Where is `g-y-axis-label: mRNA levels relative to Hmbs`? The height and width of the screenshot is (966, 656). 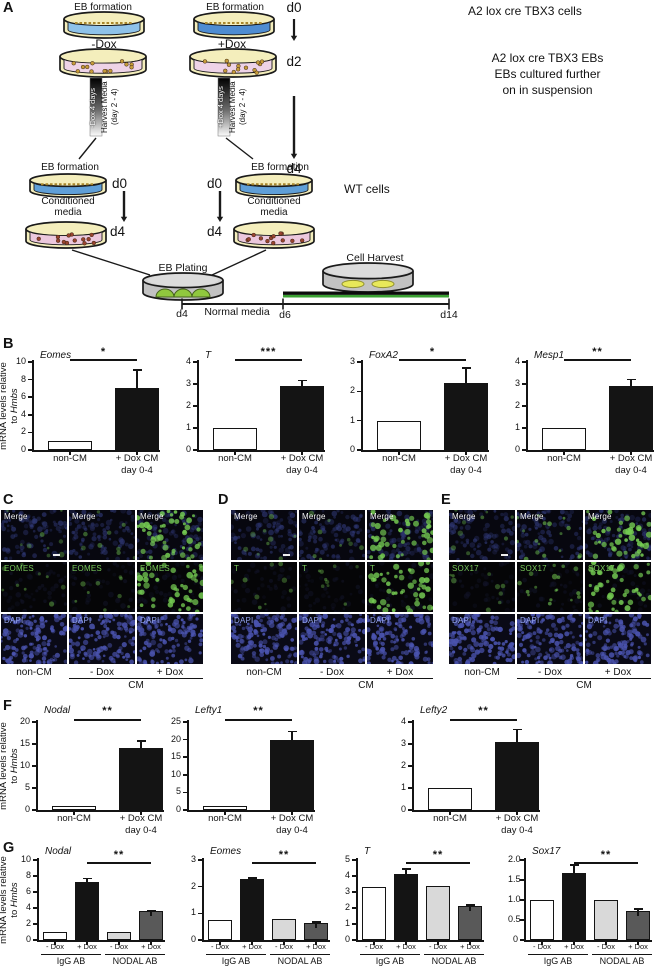
g-y-axis-label: mRNA levels relative to Hmbs is located at coordinates (10, 900).